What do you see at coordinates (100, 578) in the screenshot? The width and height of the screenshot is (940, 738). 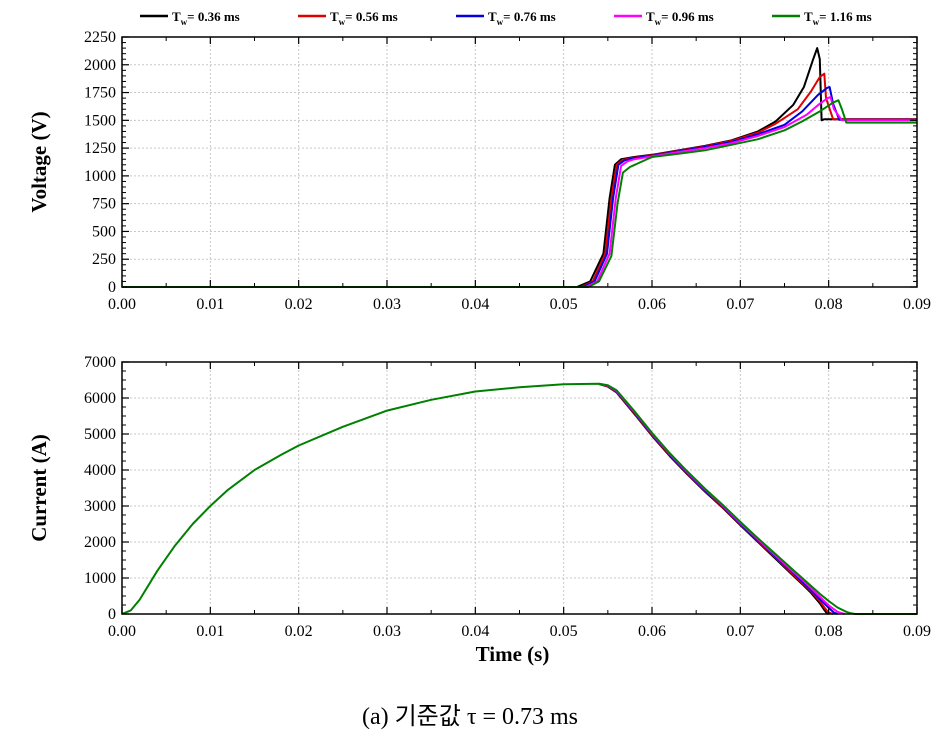 I see `current-y-tick-label: 1000` at bounding box center [100, 578].